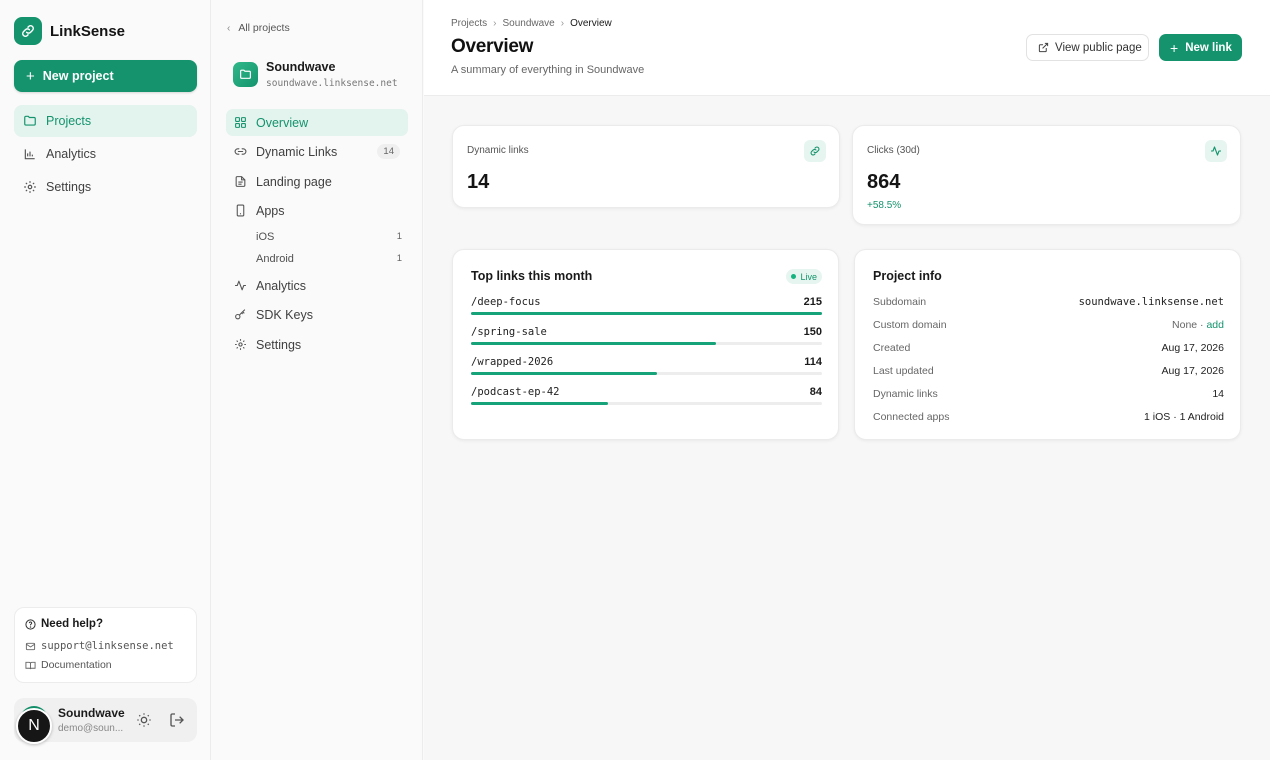  What do you see at coordinates (515, 392) in the screenshot?
I see `link-path: /podcast-ep-42` at bounding box center [515, 392].